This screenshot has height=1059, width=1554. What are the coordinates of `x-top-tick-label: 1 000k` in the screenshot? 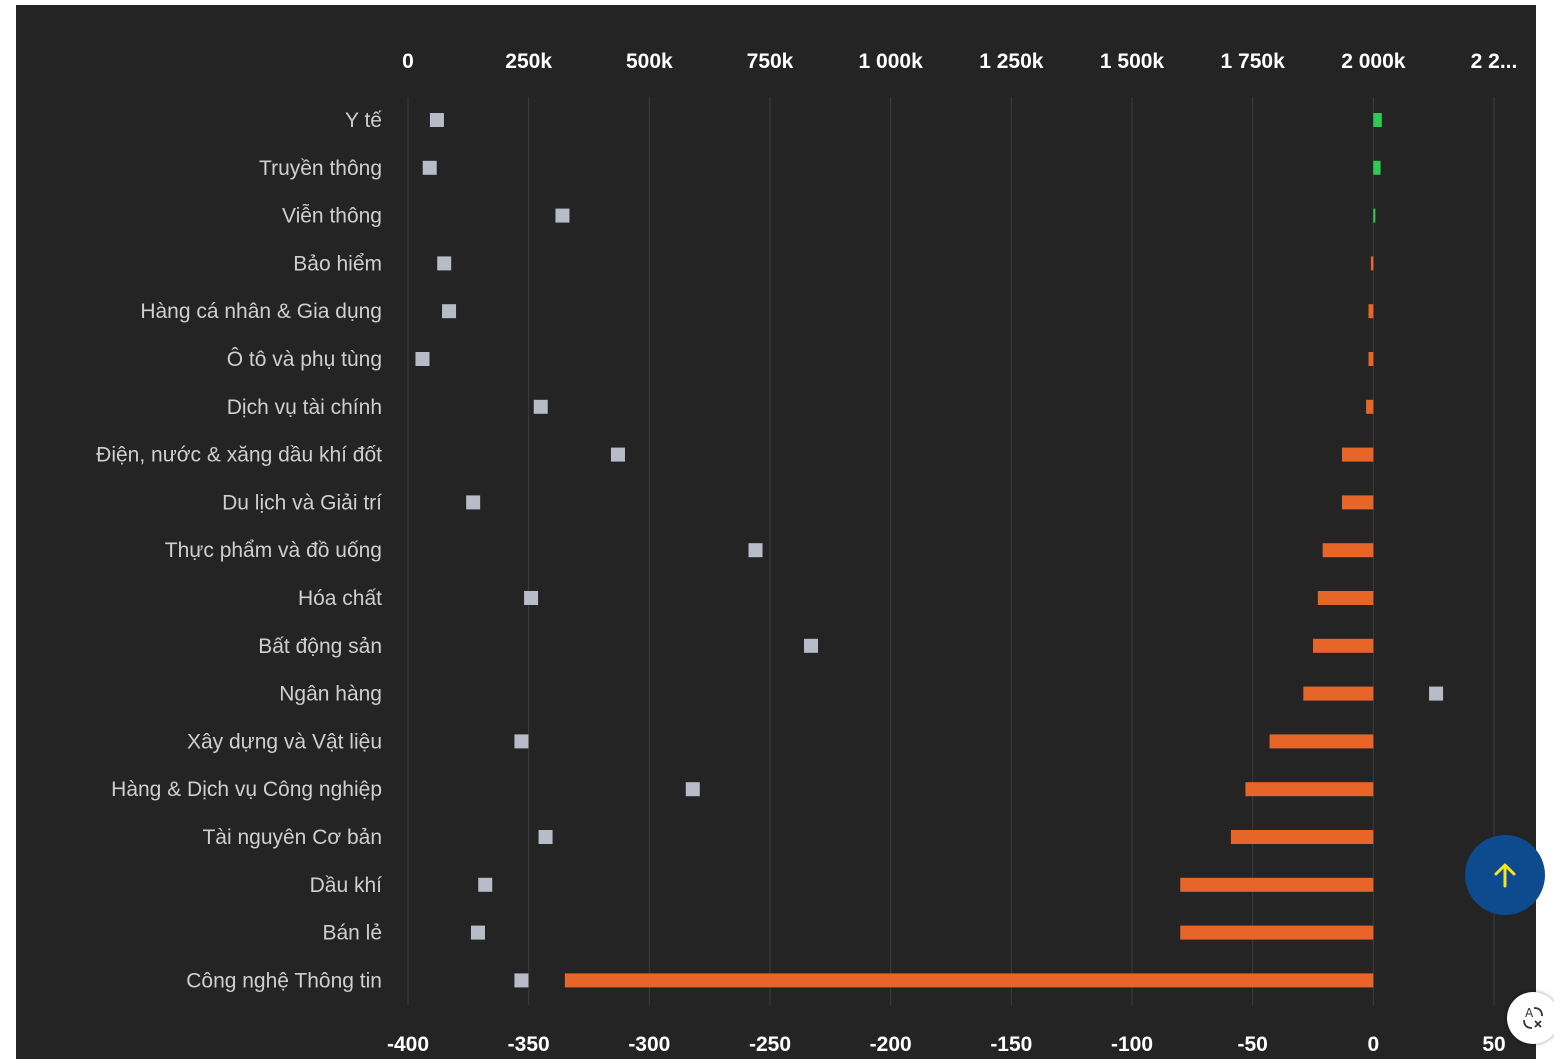 It's located at (891, 61).